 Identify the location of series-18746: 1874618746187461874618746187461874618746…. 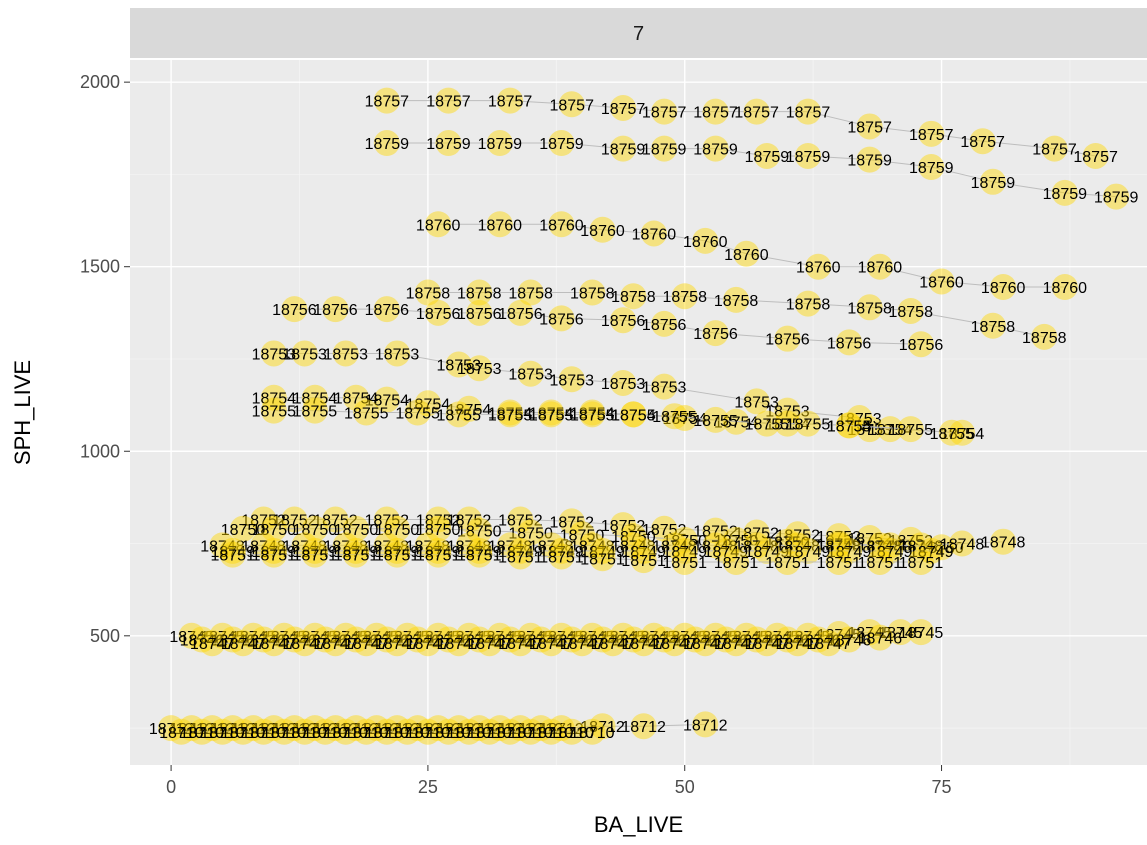
(541, 638).